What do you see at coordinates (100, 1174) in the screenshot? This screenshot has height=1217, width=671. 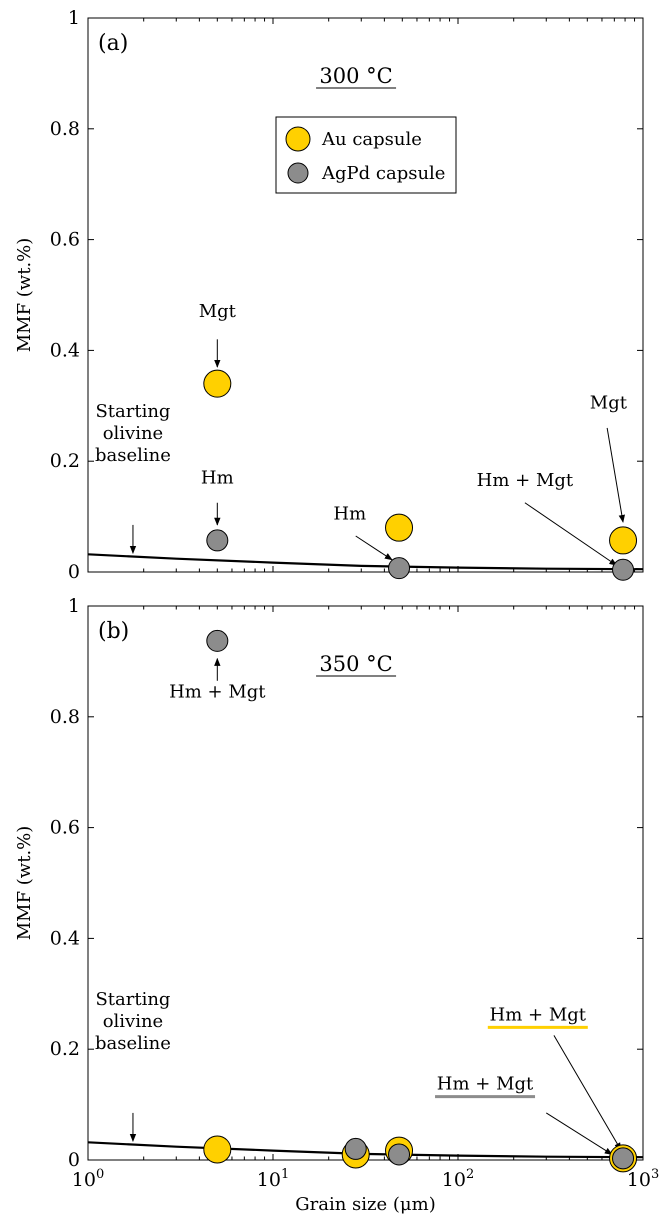 I see `x-tick-exponent: 0` at bounding box center [100, 1174].